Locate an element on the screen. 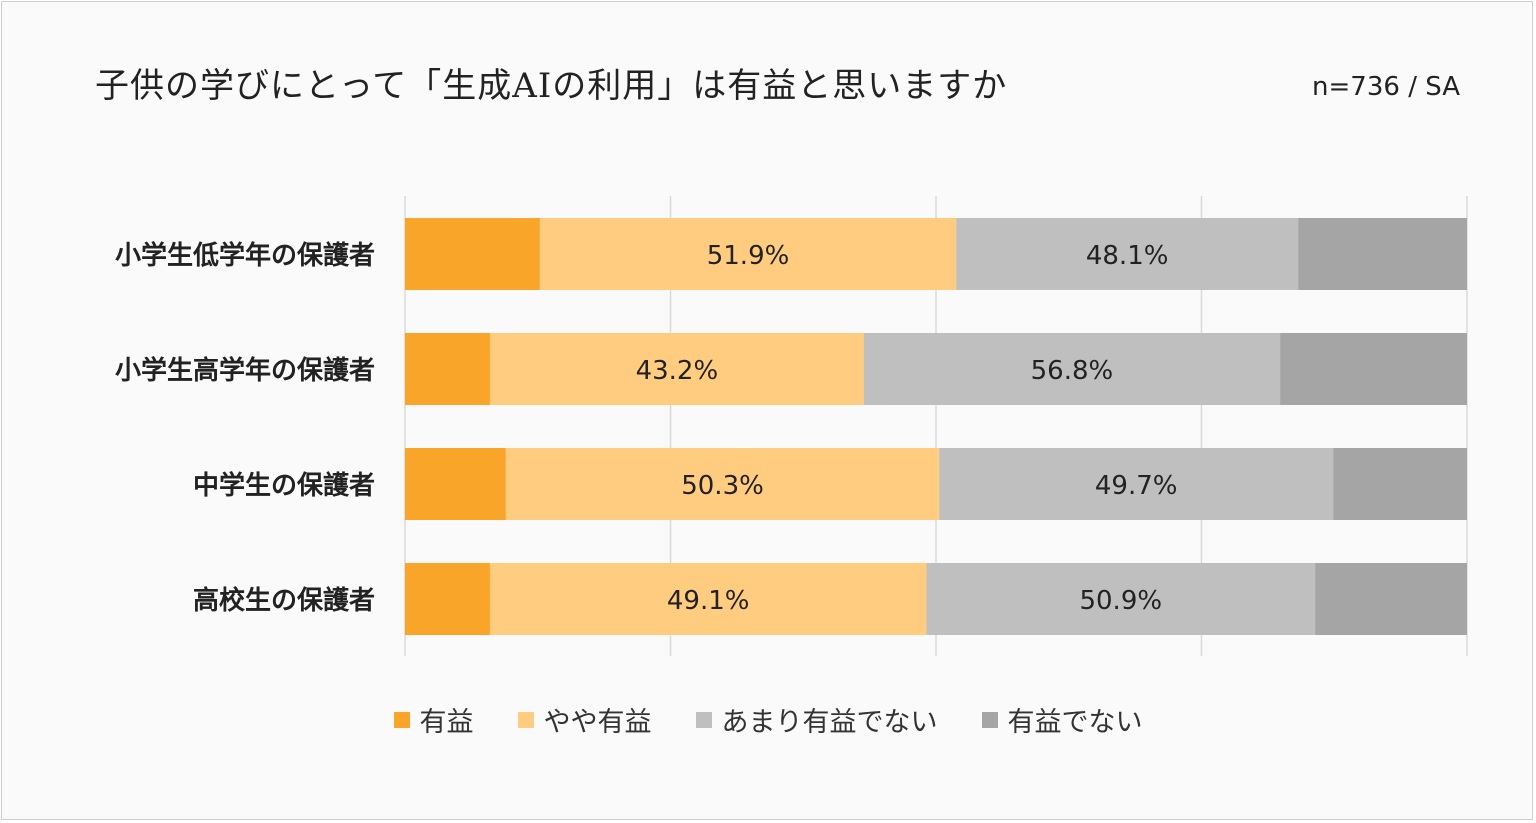 The height and width of the screenshot is (823, 1536). legend-label: やや有益 is located at coordinates (597, 722).